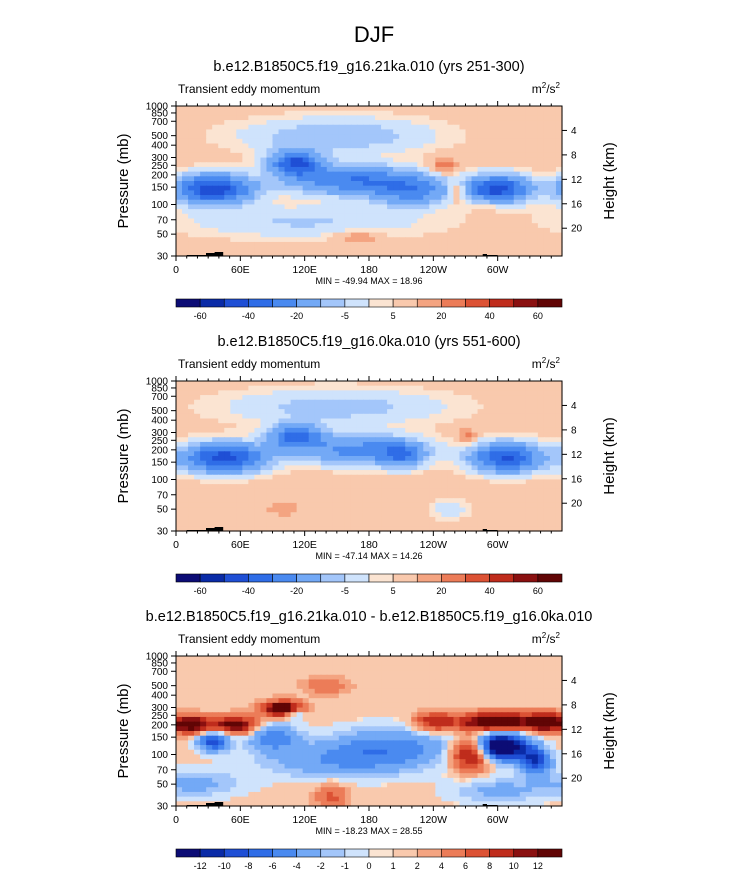 This screenshot has width=733, height=872. I want to click on y-tick-label: 200, so click(159, 450).